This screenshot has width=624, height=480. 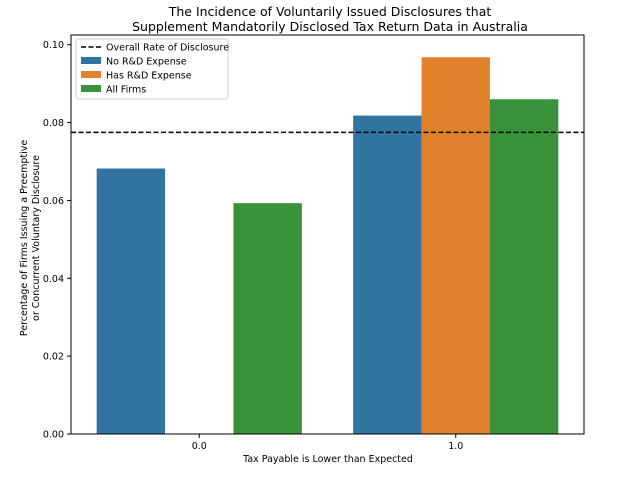 I want to click on legend-swatch-no-rd-expense, so click(x=91, y=60).